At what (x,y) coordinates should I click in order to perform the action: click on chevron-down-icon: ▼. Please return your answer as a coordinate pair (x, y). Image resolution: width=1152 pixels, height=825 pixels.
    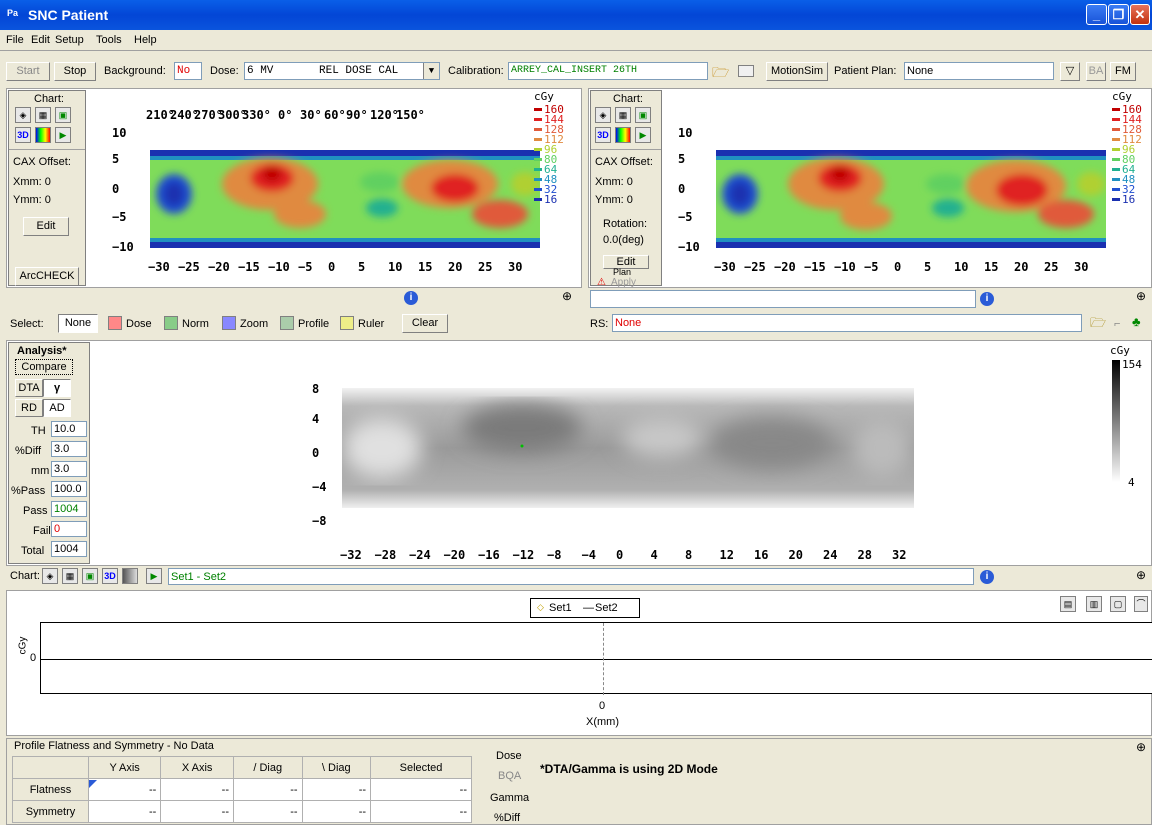
    Looking at the image, I should click on (431, 71).